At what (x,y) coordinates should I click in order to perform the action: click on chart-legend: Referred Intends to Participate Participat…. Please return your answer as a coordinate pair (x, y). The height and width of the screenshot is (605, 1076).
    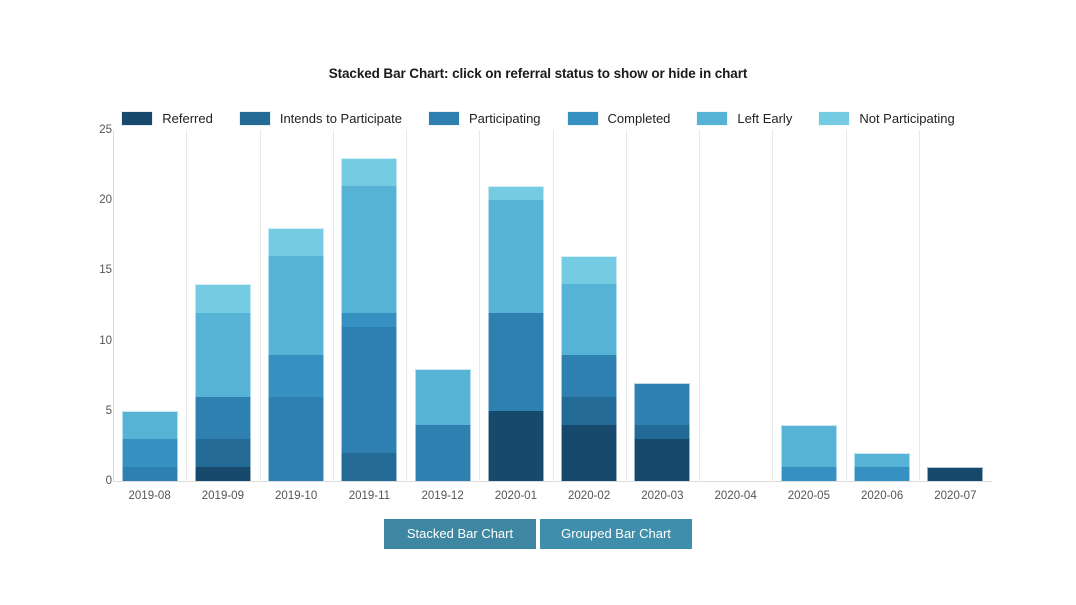
    Looking at the image, I should click on (538, 118).